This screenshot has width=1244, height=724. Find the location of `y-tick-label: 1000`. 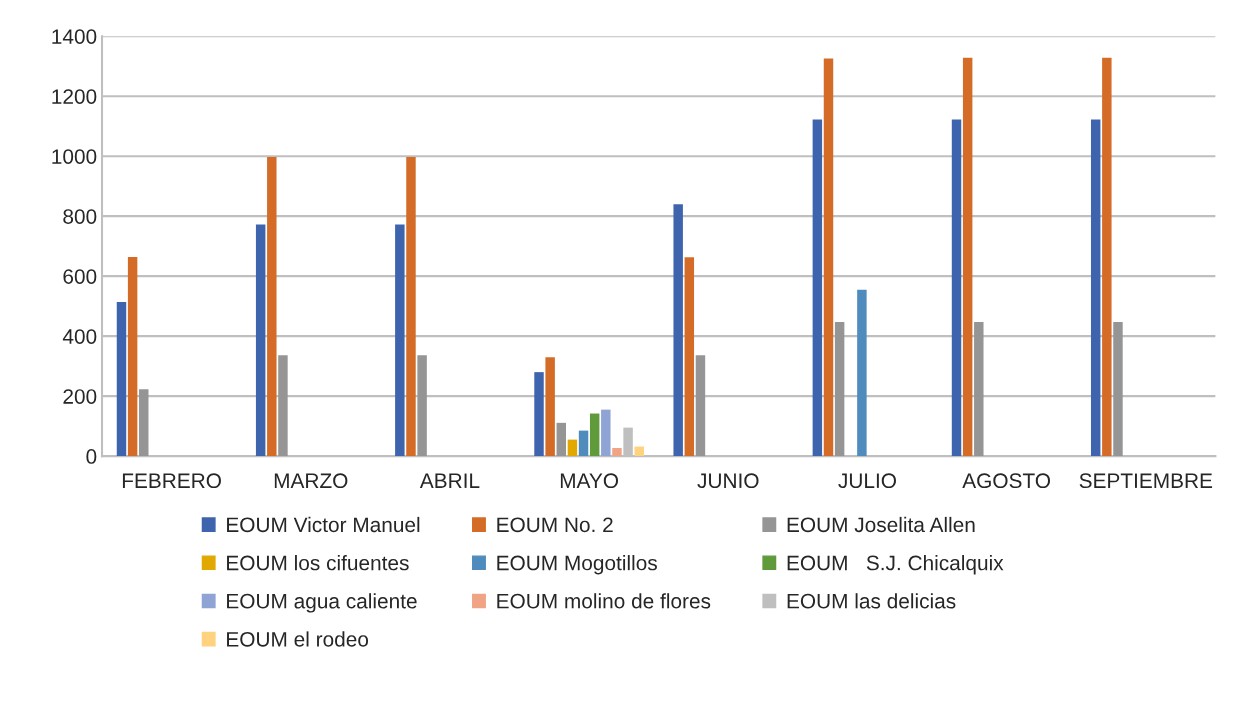

y-tick-label: 1000 is located at coordinates (74, 156).